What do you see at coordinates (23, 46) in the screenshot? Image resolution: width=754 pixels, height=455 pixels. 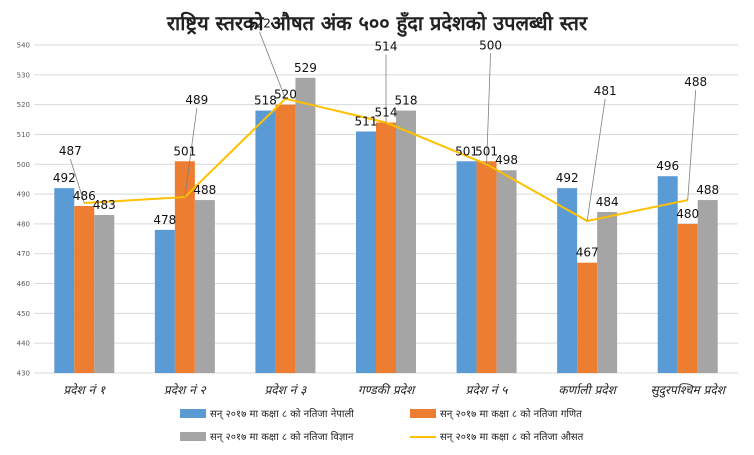 I see `y-tick-label: 540` at bounding box center [23, 46].